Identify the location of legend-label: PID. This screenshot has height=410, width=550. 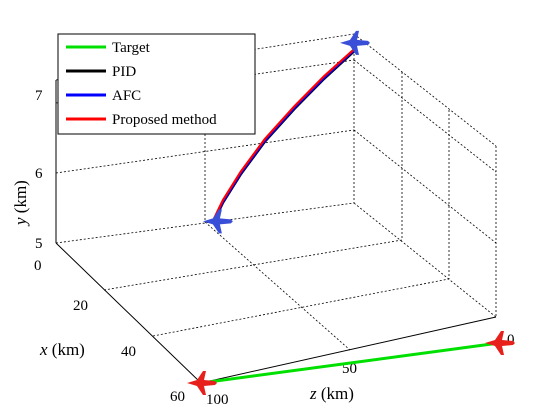
(124, 72).